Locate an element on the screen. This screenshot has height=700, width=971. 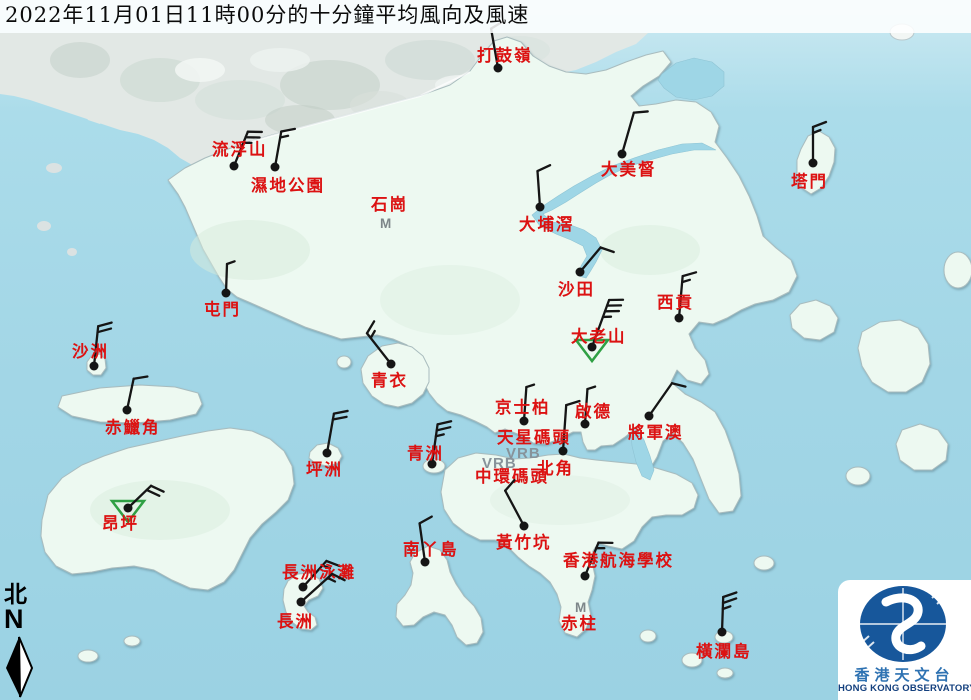
station: 京士柏 is located at coordinates (522, 404).